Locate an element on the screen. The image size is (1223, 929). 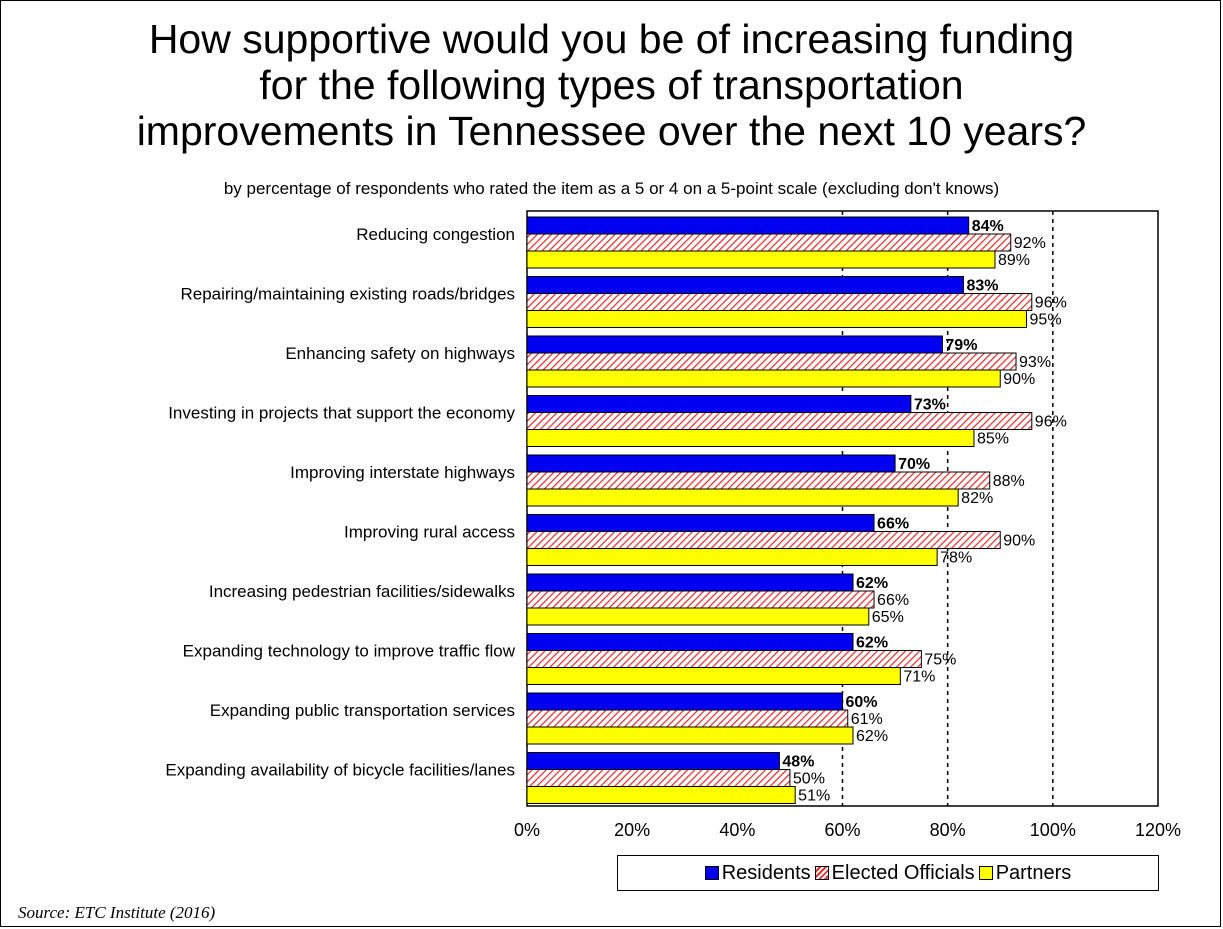
data-label-partners: 62% is located at coordinates (872, 736).